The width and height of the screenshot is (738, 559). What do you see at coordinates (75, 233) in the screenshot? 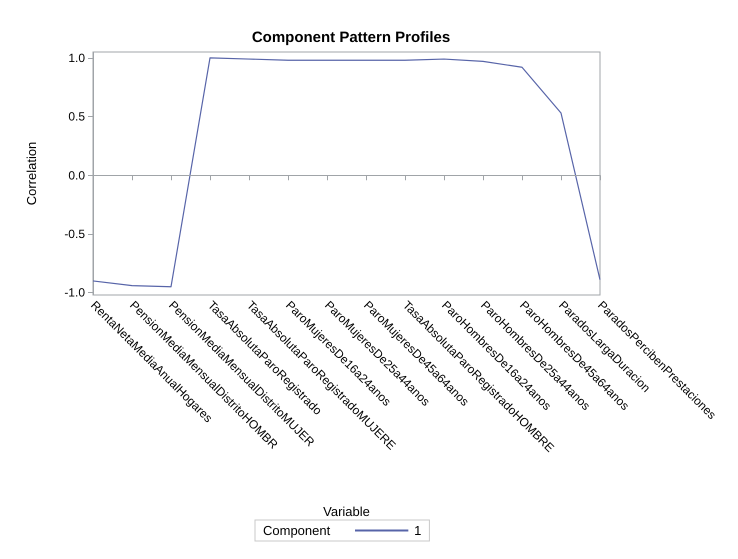
I see `y-tick-label: -0.5` at bounding box center [75, 233].